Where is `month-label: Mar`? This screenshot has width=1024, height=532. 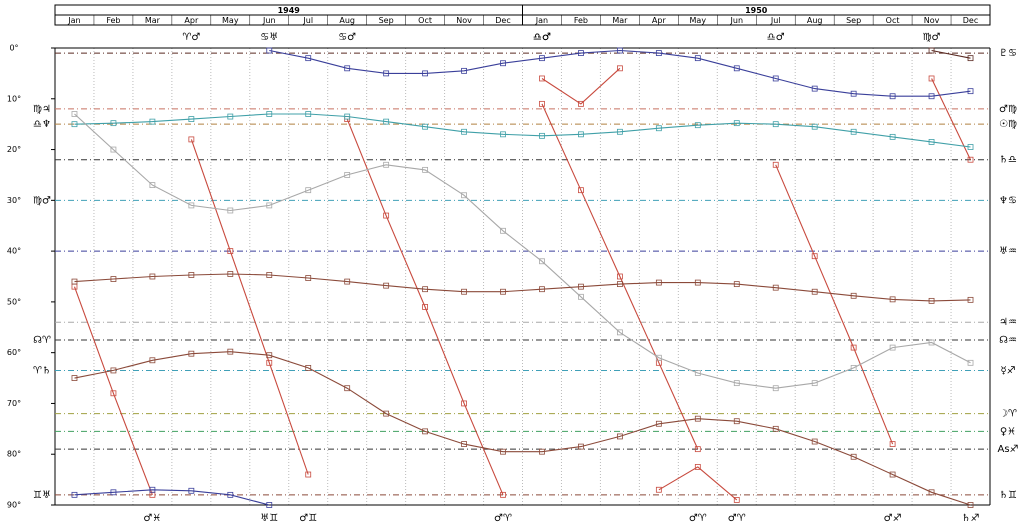
month-label: Mar is located at coordinates (153, 20).